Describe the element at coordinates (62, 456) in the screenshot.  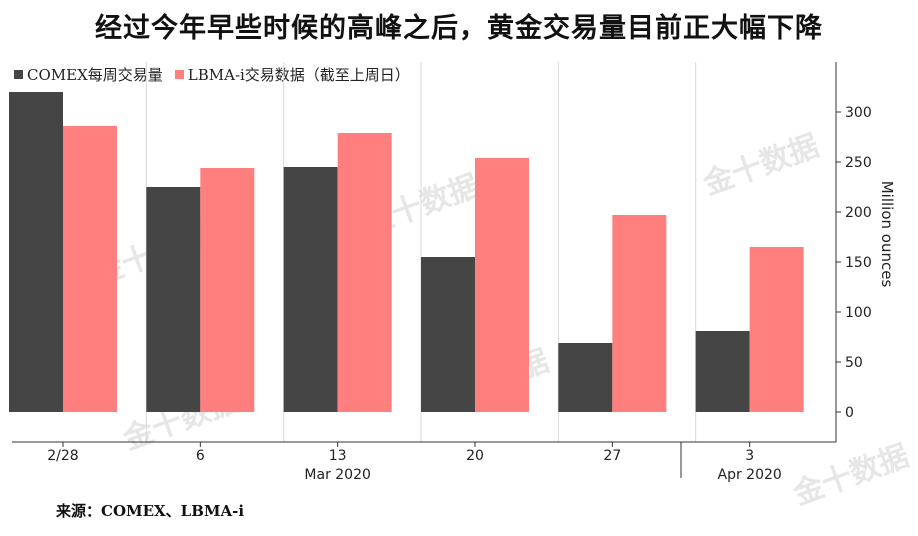
I see `x-tick-label: 2/28` at that location.